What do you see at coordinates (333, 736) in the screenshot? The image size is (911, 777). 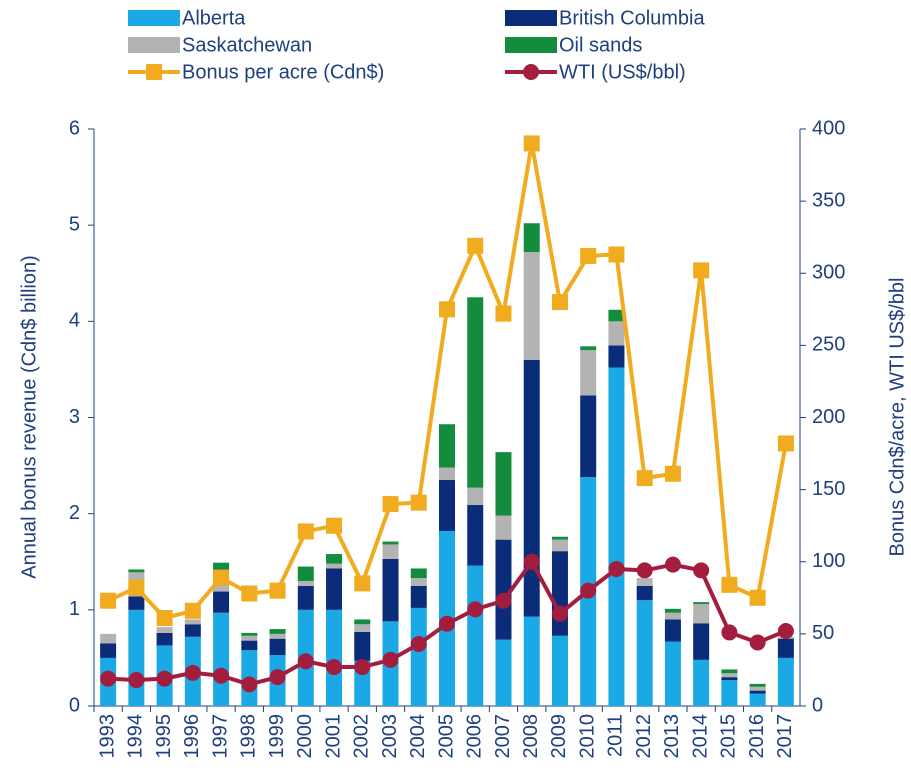 I see `x-tick-label: 2001` at bounding box center [333, 736].